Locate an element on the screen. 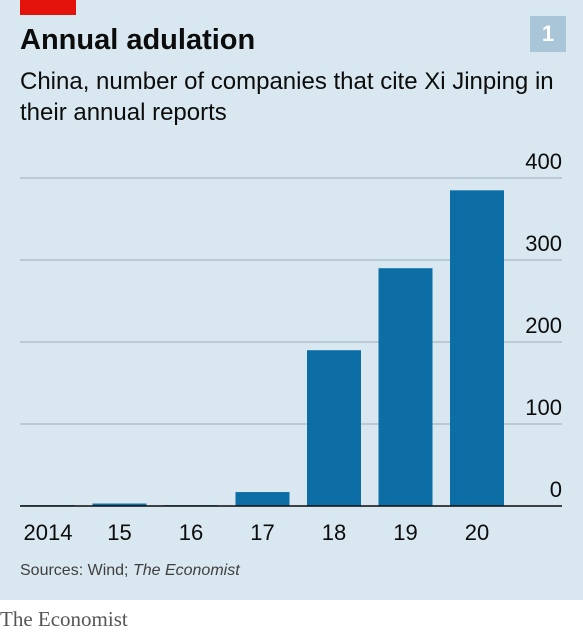  x-tick-label: 15 is located at coordinates (119, 532).